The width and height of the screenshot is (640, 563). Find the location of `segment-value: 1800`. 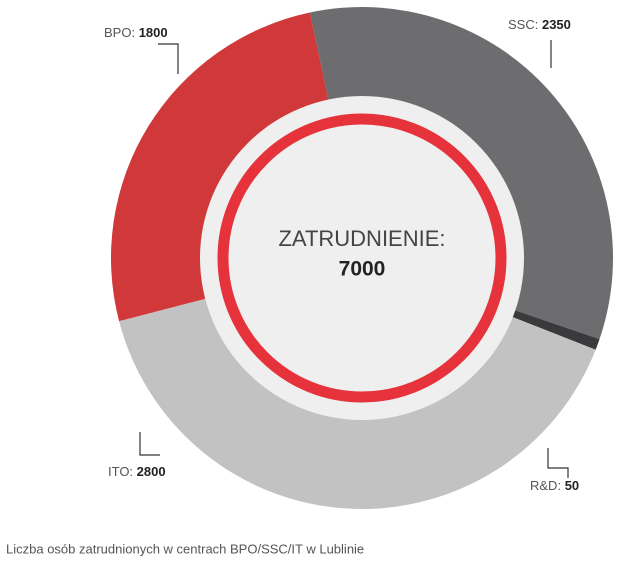

segment-value: 1800 is located at coordinates (153, 32).